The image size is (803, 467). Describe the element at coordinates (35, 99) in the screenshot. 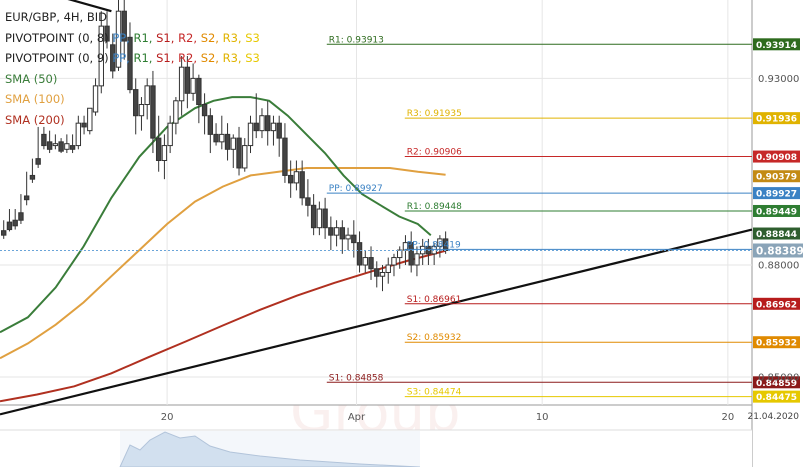

I see `legend-sma100: SMA (100)` at that location.